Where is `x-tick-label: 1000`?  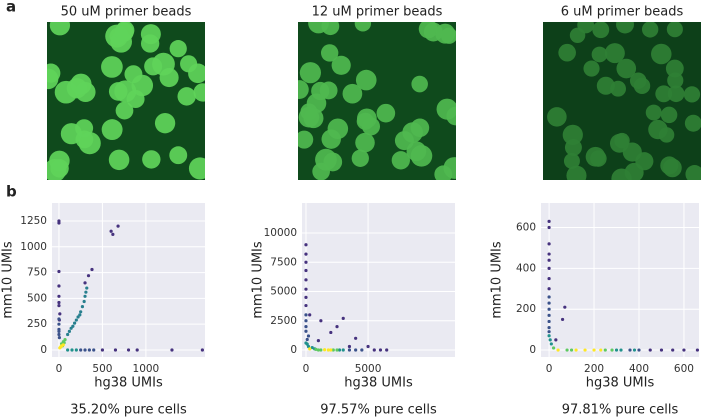 x-tick-label: 1000 is located at coordinates (146, 369).